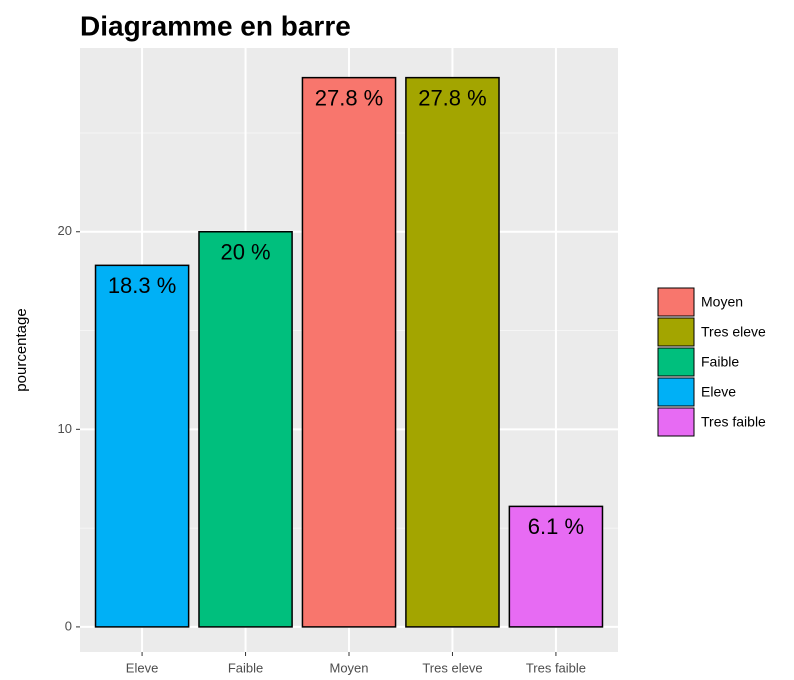 This screenshot has height=680, width=794. I want to click on x-tick-label: Tres eleve, so click(452, 667).